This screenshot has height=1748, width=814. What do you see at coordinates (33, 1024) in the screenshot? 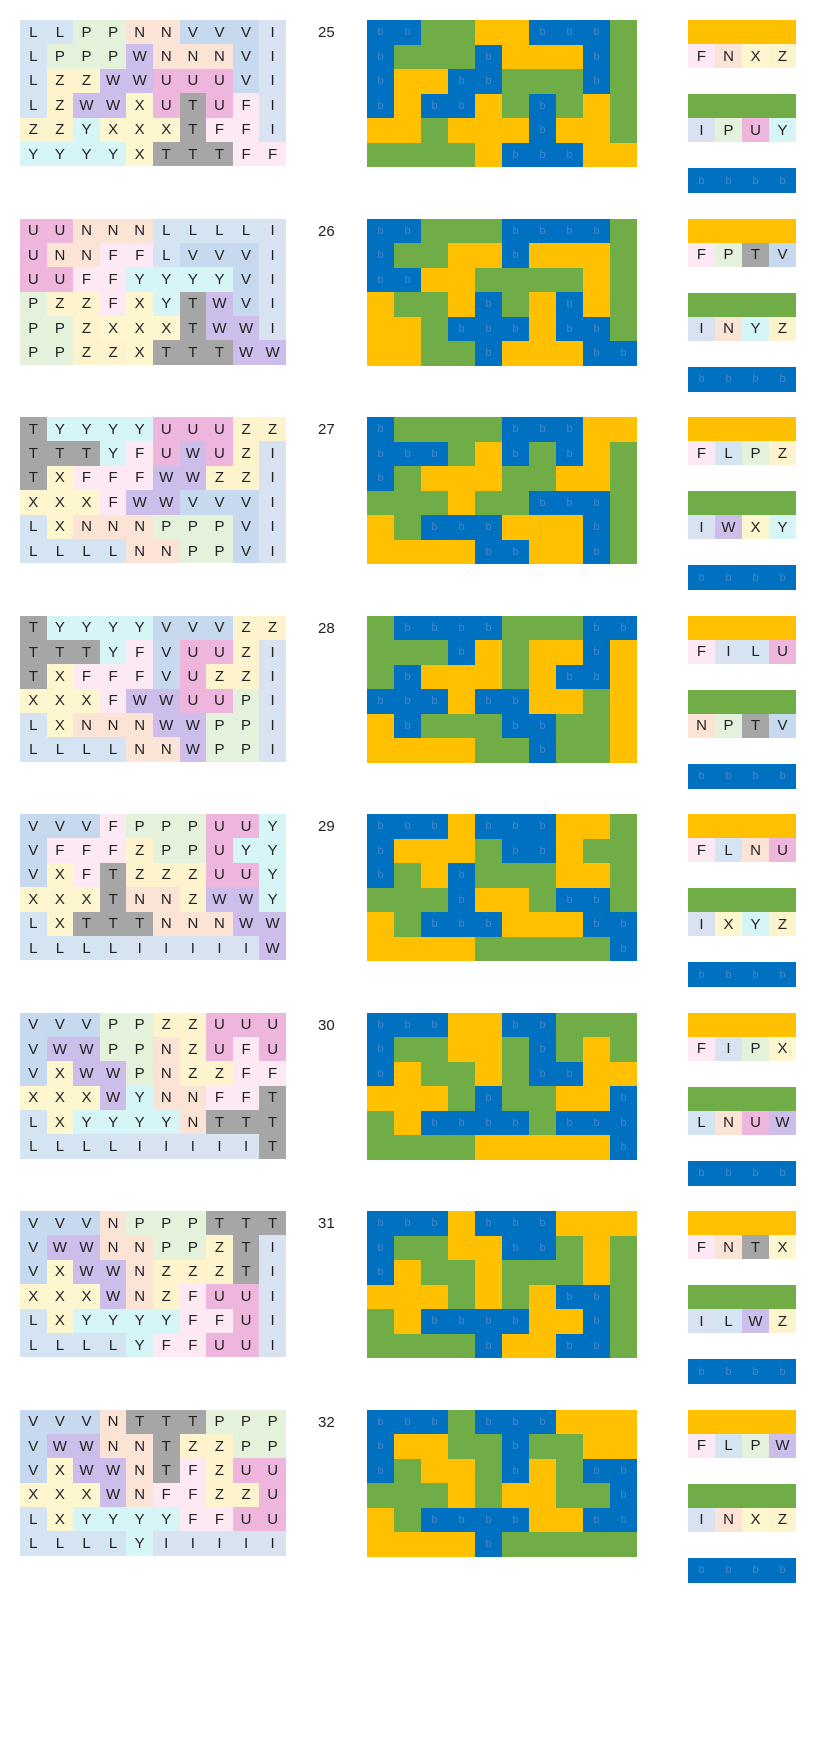
I see `letter-cell: V` at bounding box center [33, 1024].